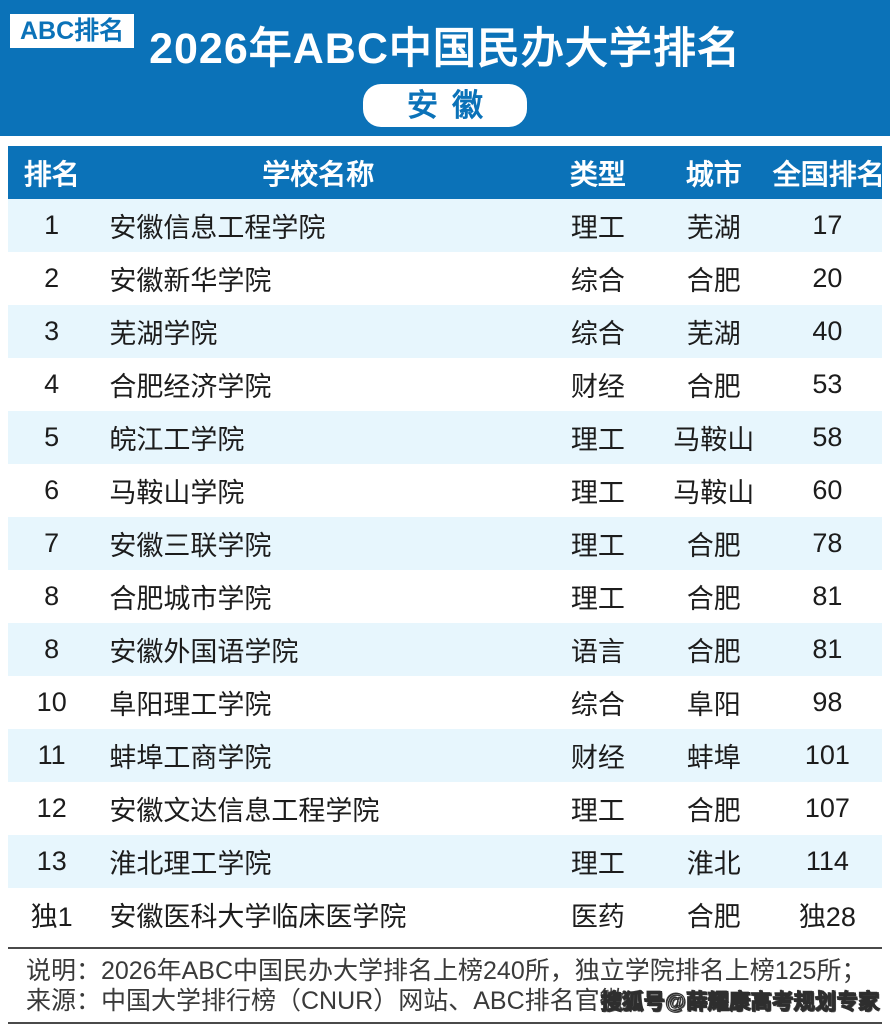  What do you see at coordinates (740, 1002) in the screenshot?
I see `watermark: 搜狐号@薛耀康高考规划专家` at bounding box center [740, 1002].